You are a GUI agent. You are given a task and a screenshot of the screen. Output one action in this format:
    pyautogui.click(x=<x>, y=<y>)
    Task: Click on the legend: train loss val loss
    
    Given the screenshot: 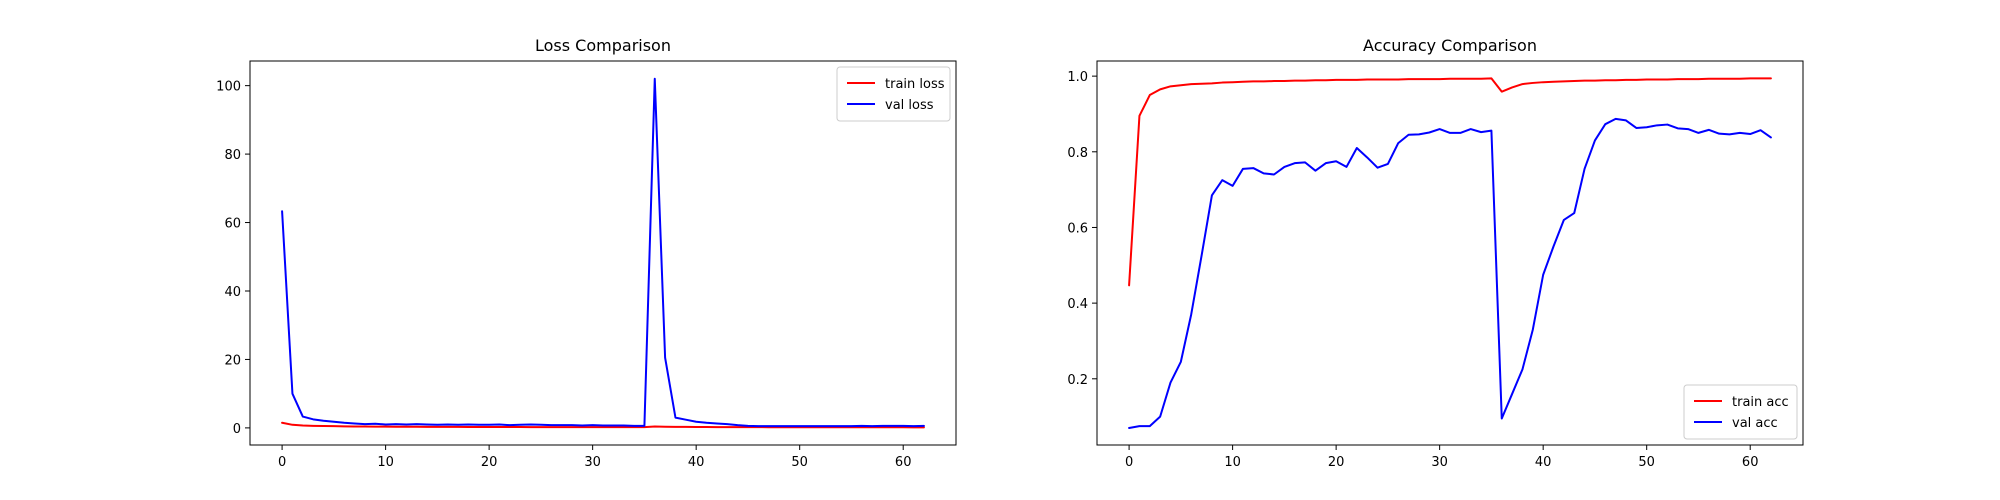 What is the action you would take?
    pyautogui.click(x=893, y=94)
    